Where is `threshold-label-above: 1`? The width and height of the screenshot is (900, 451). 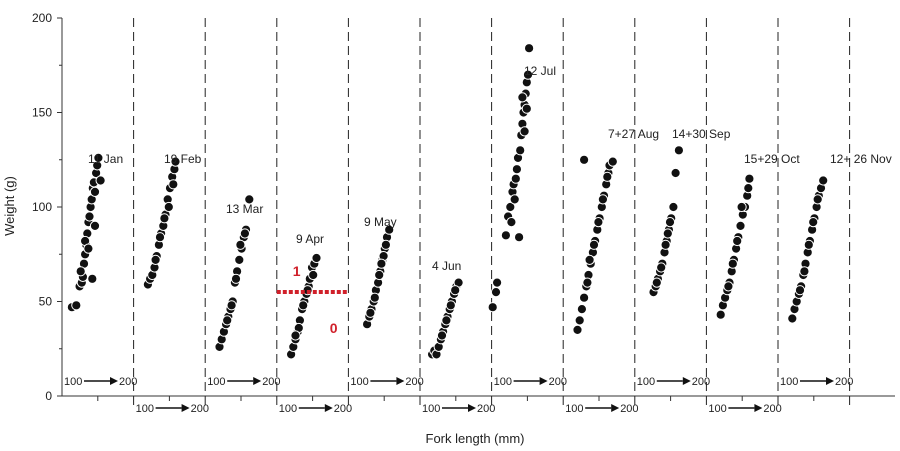
threshold-label-above: 1 is located at coordinates (297, 271).